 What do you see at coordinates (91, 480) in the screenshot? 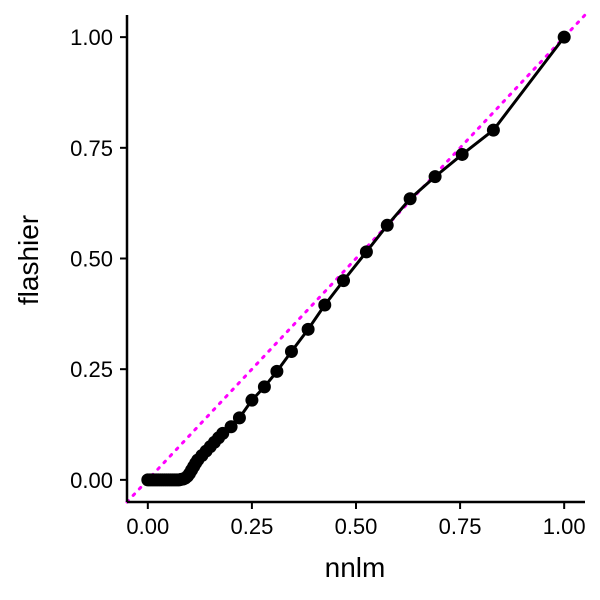
I see `y-tick-label: 0.00` at bounding box center [91, 480].